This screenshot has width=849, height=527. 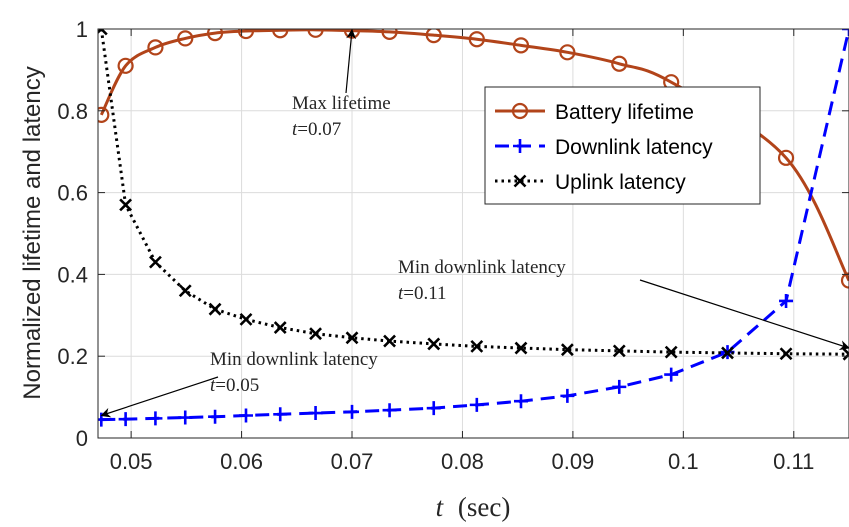 I want to click on x-tick-label: 0.11, so click(x=793, y=461).